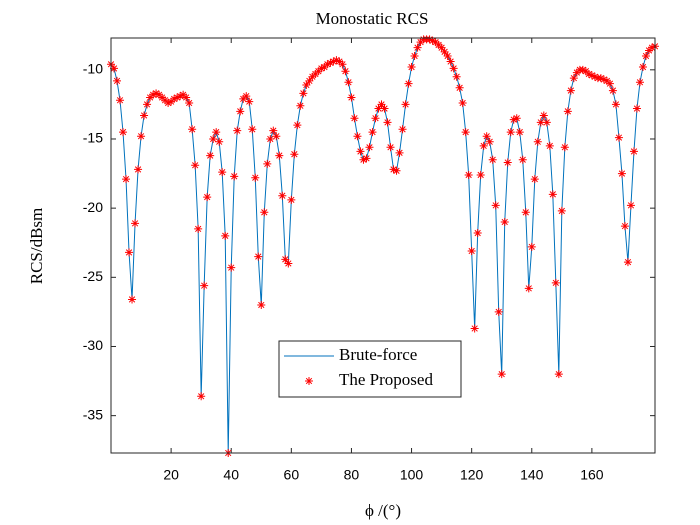 The height and width of the screenshot is (525, 700). Describe the element at coordinates (352, 475) in the screenshot. I see `x-tick-label: 80` at that location.